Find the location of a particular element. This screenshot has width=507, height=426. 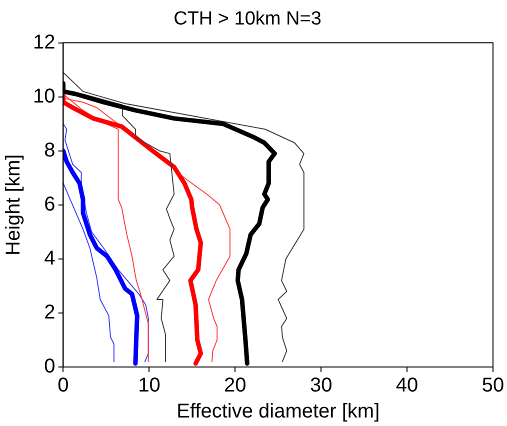

y-tick-label: 0 is located at coordinates (50, 367).